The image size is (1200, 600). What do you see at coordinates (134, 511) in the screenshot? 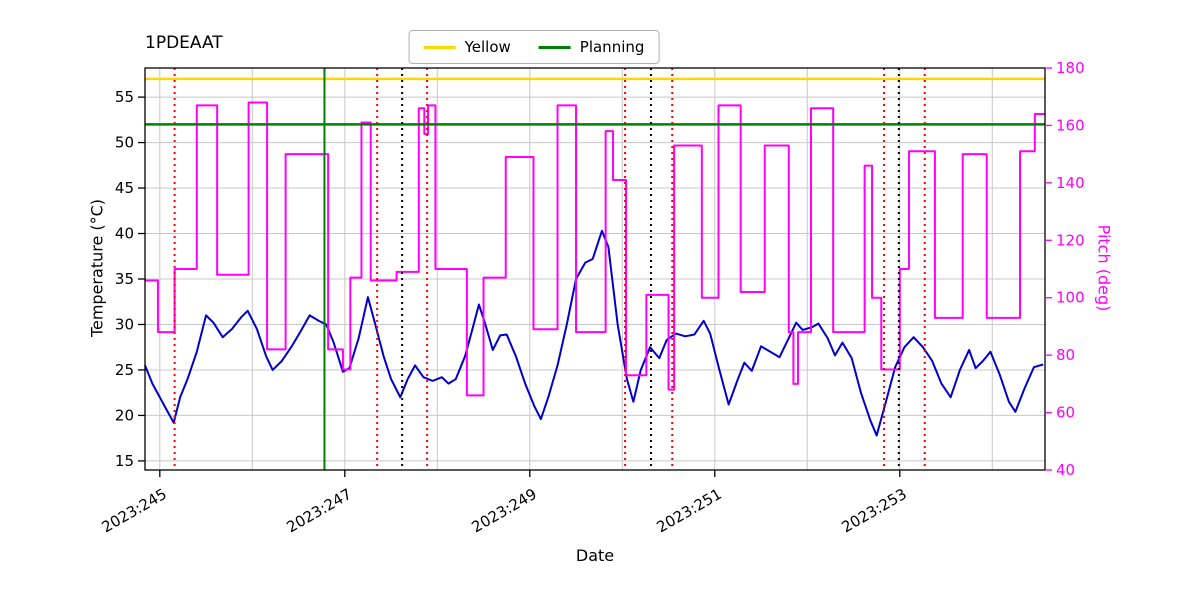
I see `xtick-label: 2023:245` at bounding box center [134, 511].